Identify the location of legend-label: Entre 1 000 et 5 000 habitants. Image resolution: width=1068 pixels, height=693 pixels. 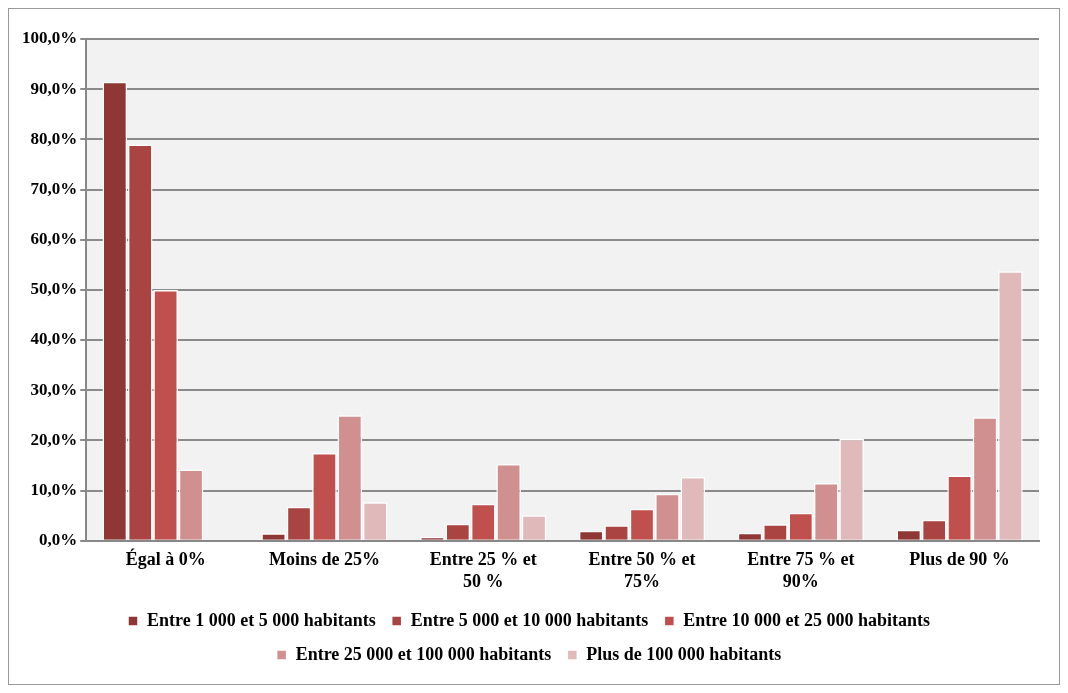
(261, 619).